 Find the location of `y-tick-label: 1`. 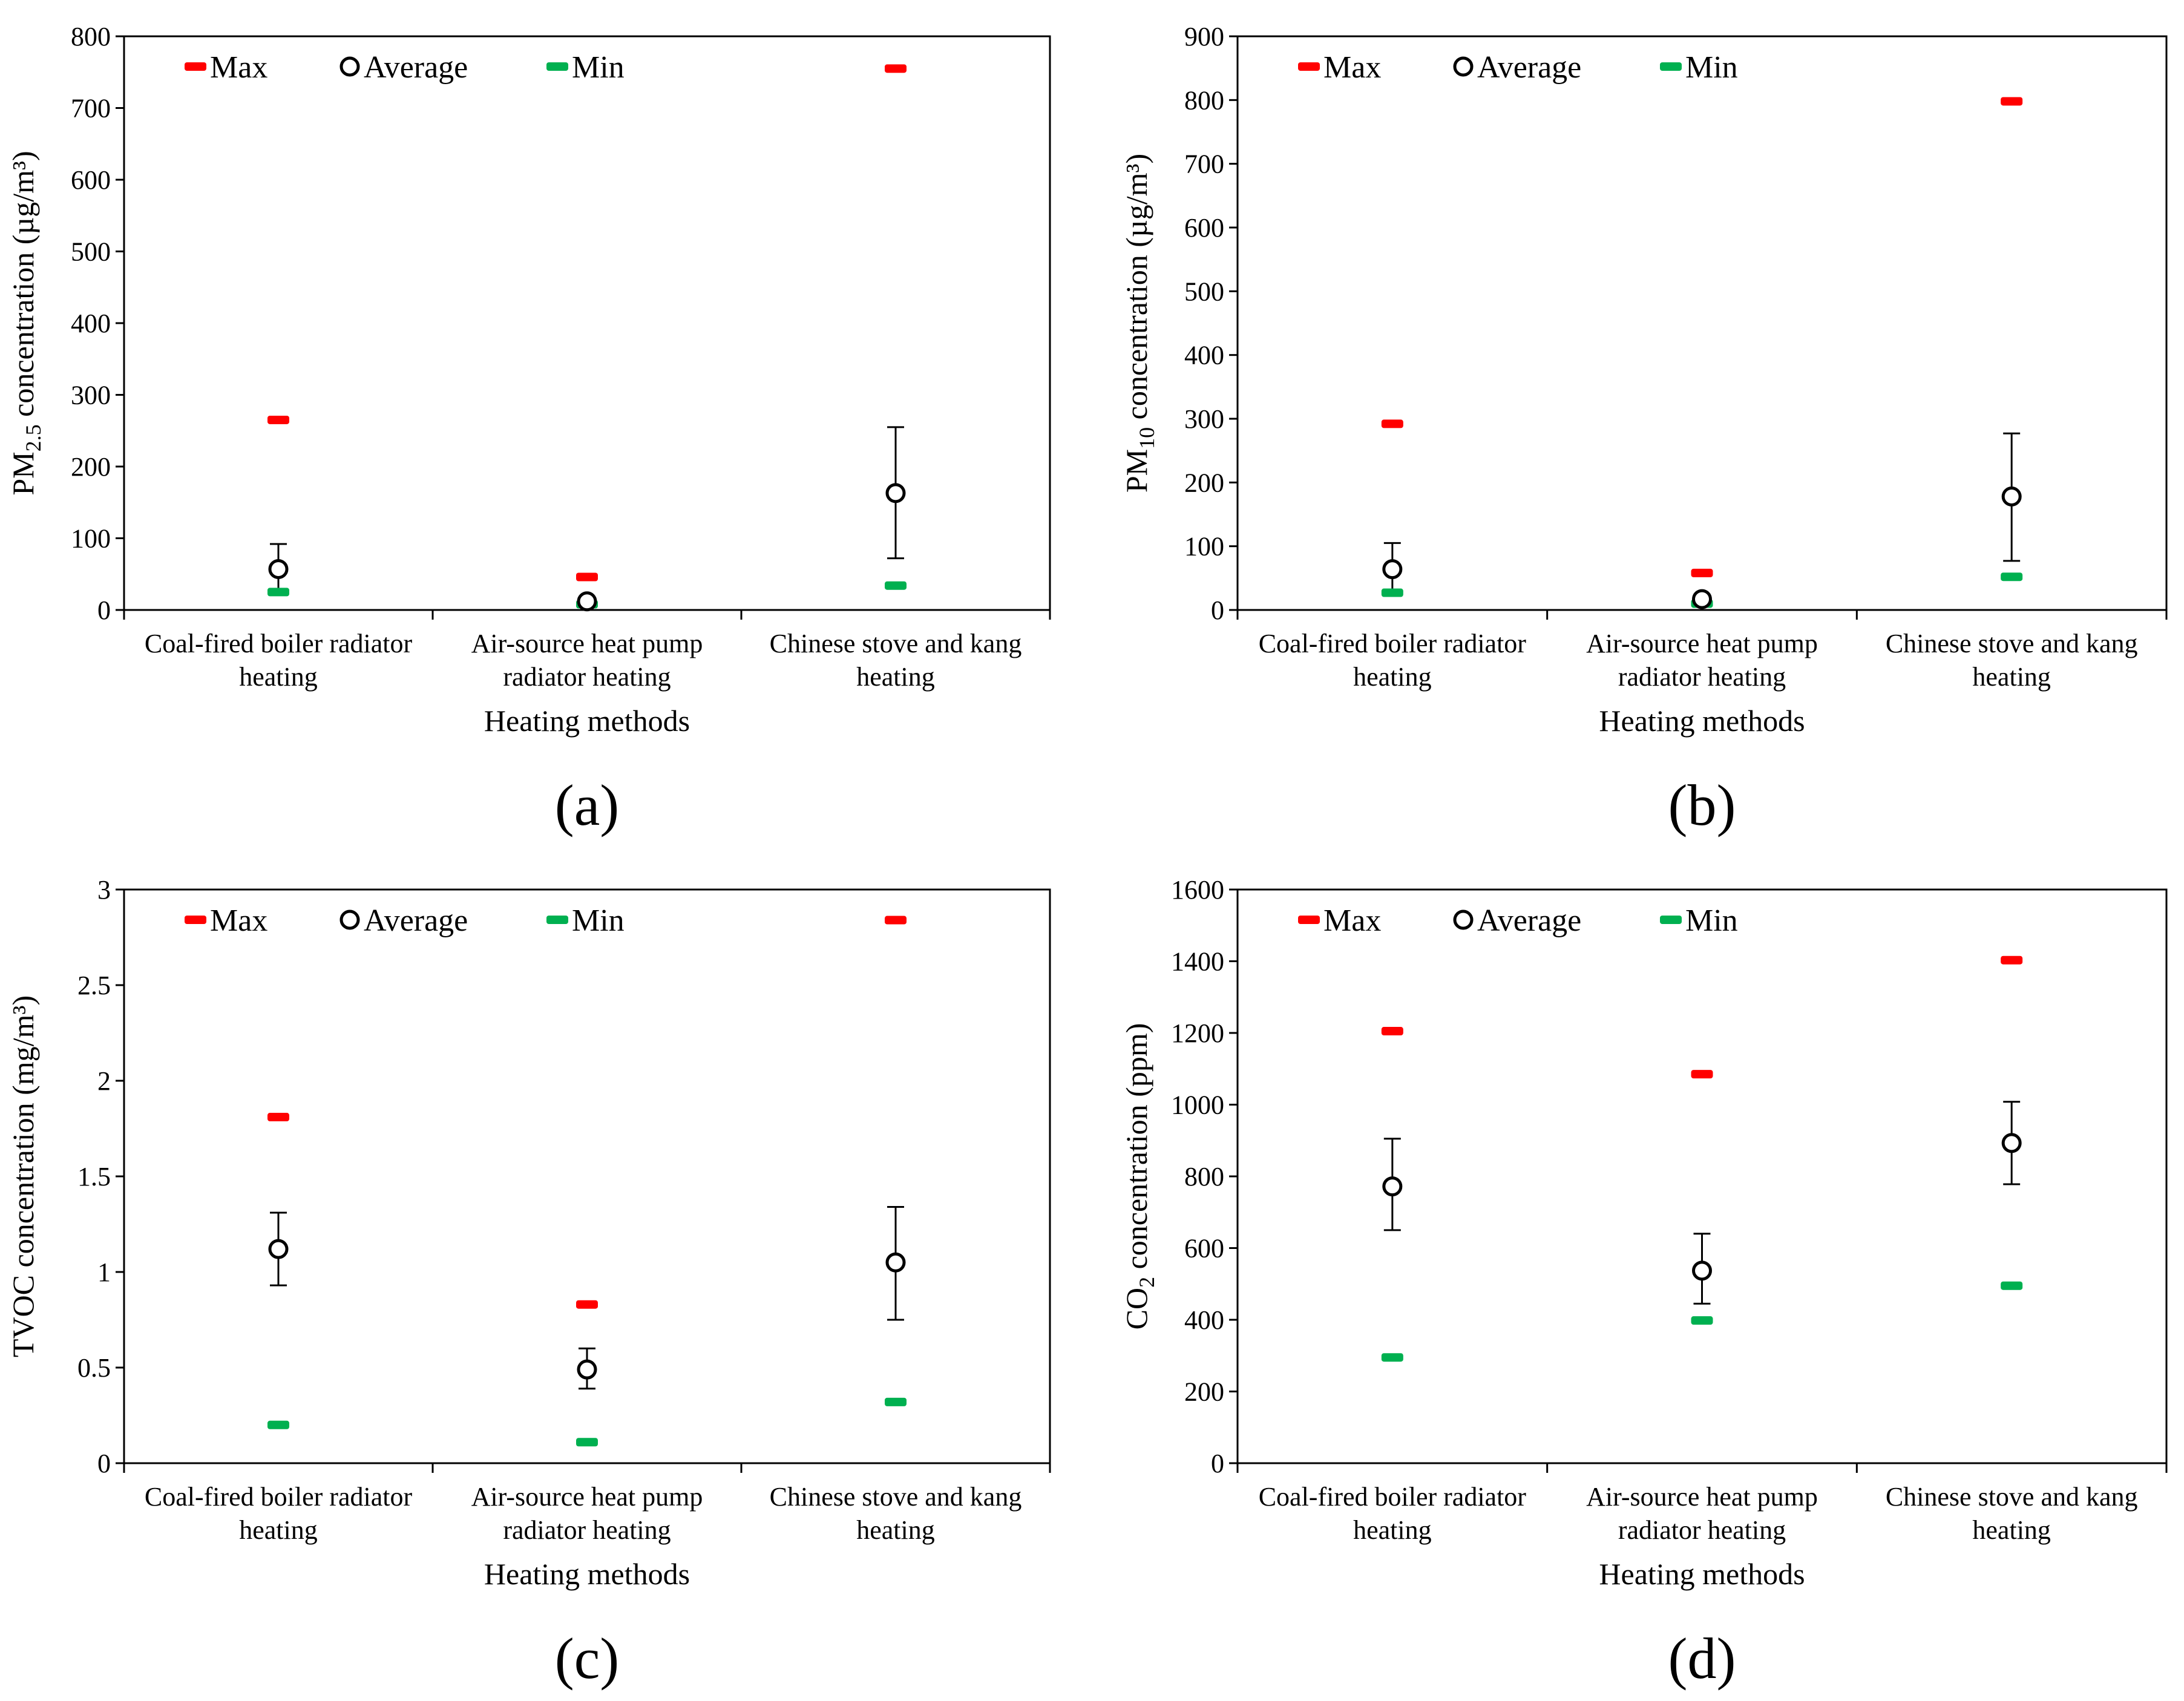

y-tick-label: 1 is located at coordinates (104, 1272).